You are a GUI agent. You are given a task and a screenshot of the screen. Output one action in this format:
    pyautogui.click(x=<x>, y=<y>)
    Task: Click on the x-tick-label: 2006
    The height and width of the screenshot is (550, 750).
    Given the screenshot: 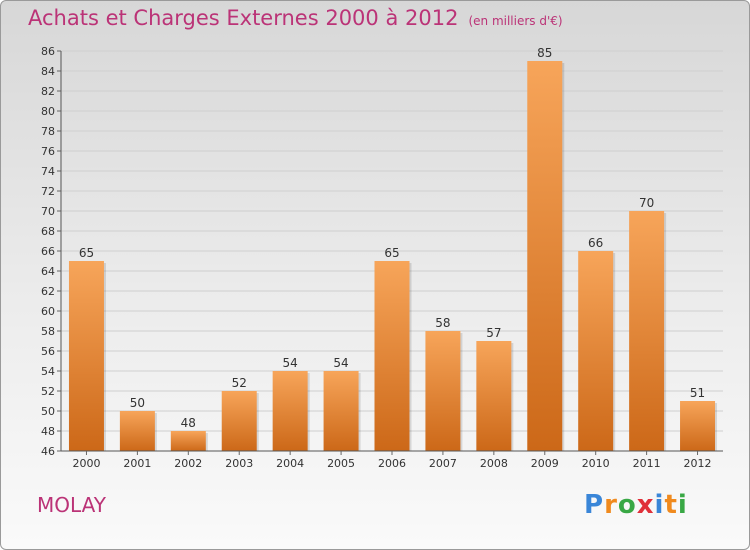 What is the action you would take?
    pyautogui.click(x=392, y=463)
    